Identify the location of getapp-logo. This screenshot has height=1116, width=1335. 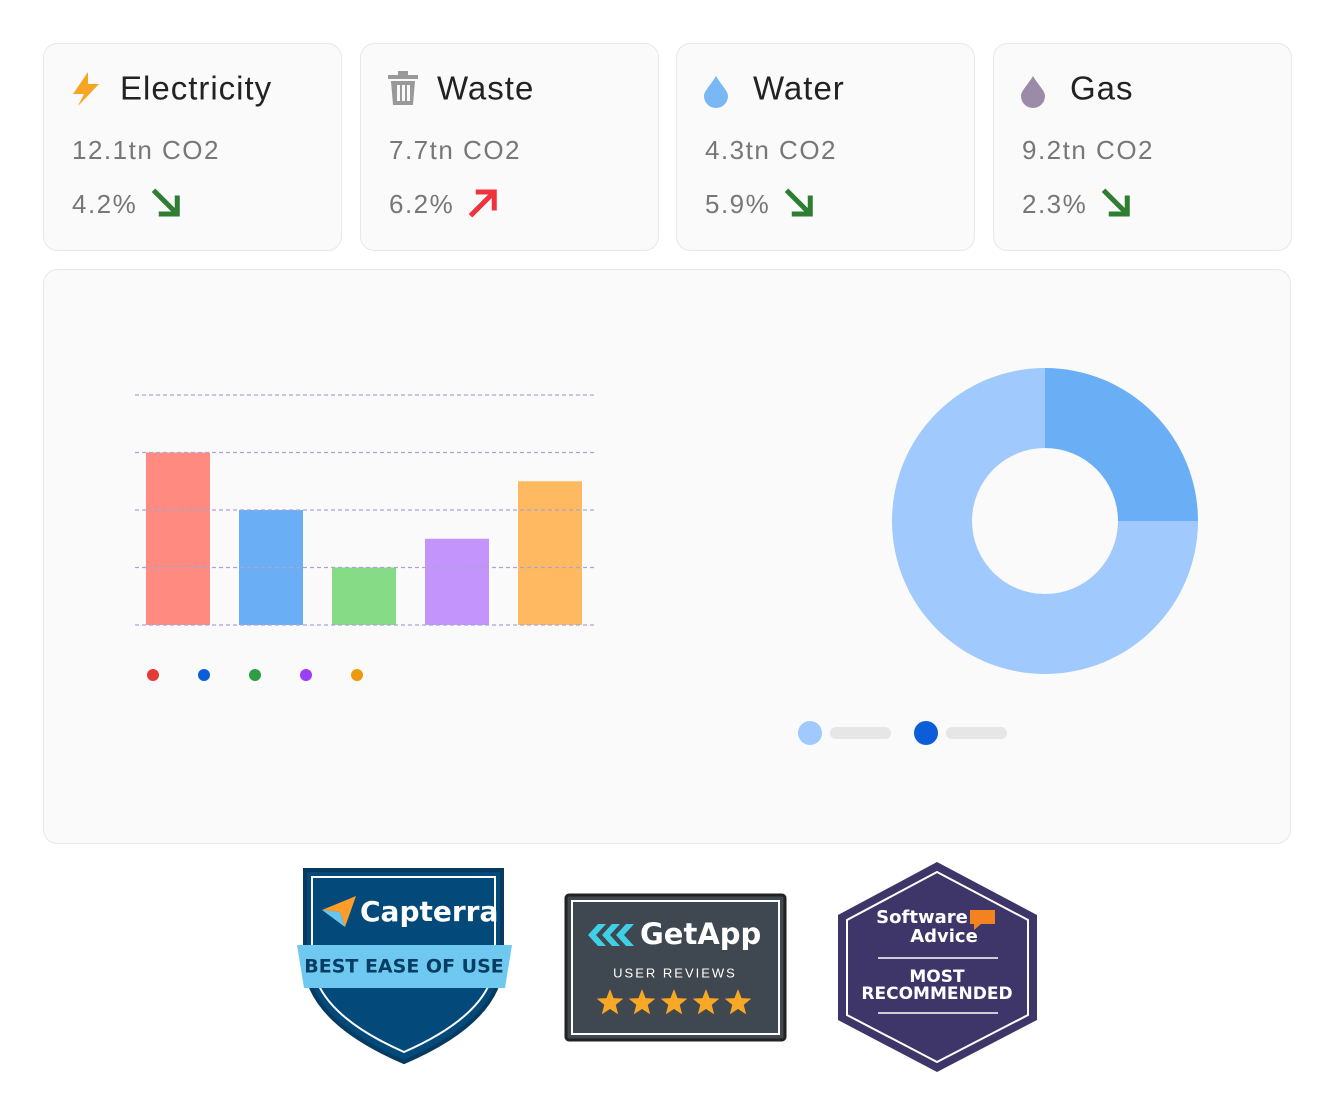
(611, 935).